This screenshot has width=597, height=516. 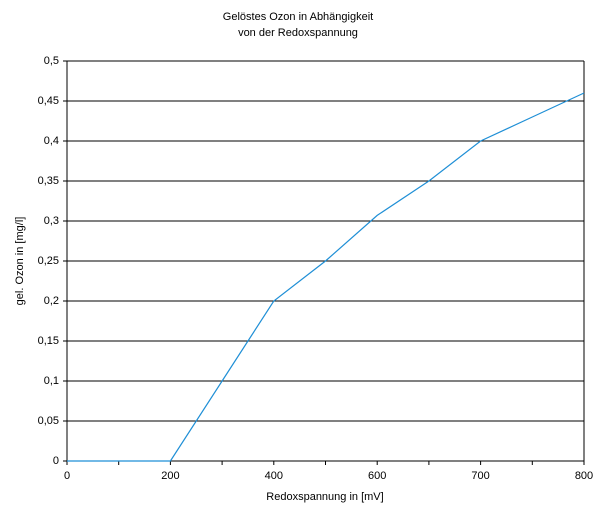 I want to click on y-tick-label: 0,15, so click(x=48, y=341).